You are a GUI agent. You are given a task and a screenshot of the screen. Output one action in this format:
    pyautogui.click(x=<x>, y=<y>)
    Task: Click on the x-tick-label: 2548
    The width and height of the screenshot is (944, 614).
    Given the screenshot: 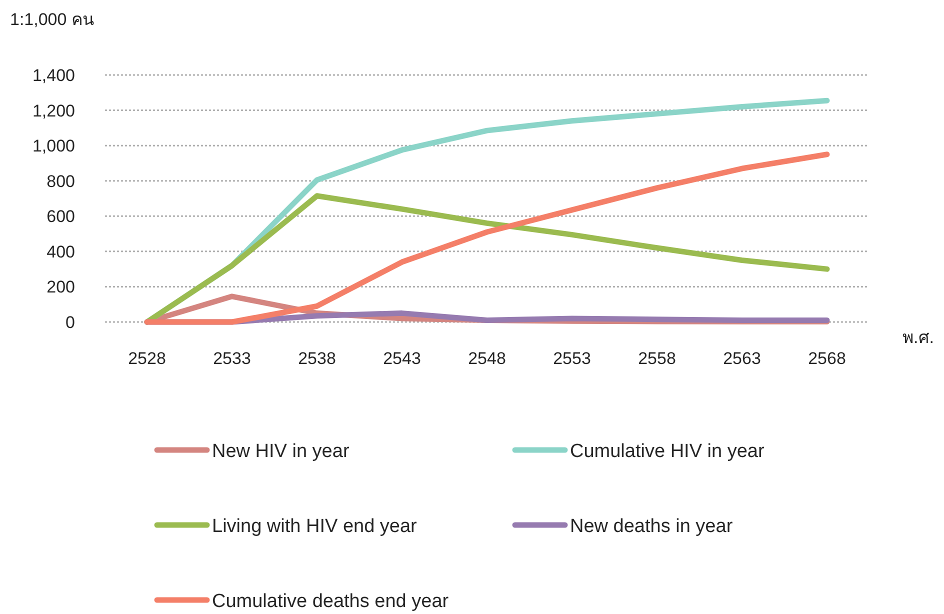 What is the action you would take?
    pyautogui.click(x=487, y=358)
    